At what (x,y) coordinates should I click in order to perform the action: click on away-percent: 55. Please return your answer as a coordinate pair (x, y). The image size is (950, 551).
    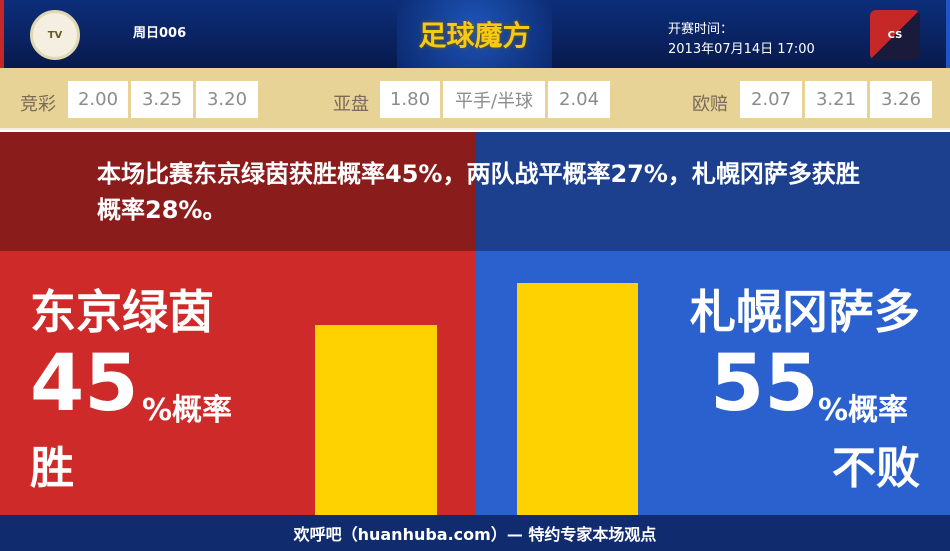
    Looking at the image, I should click on (764, 384).